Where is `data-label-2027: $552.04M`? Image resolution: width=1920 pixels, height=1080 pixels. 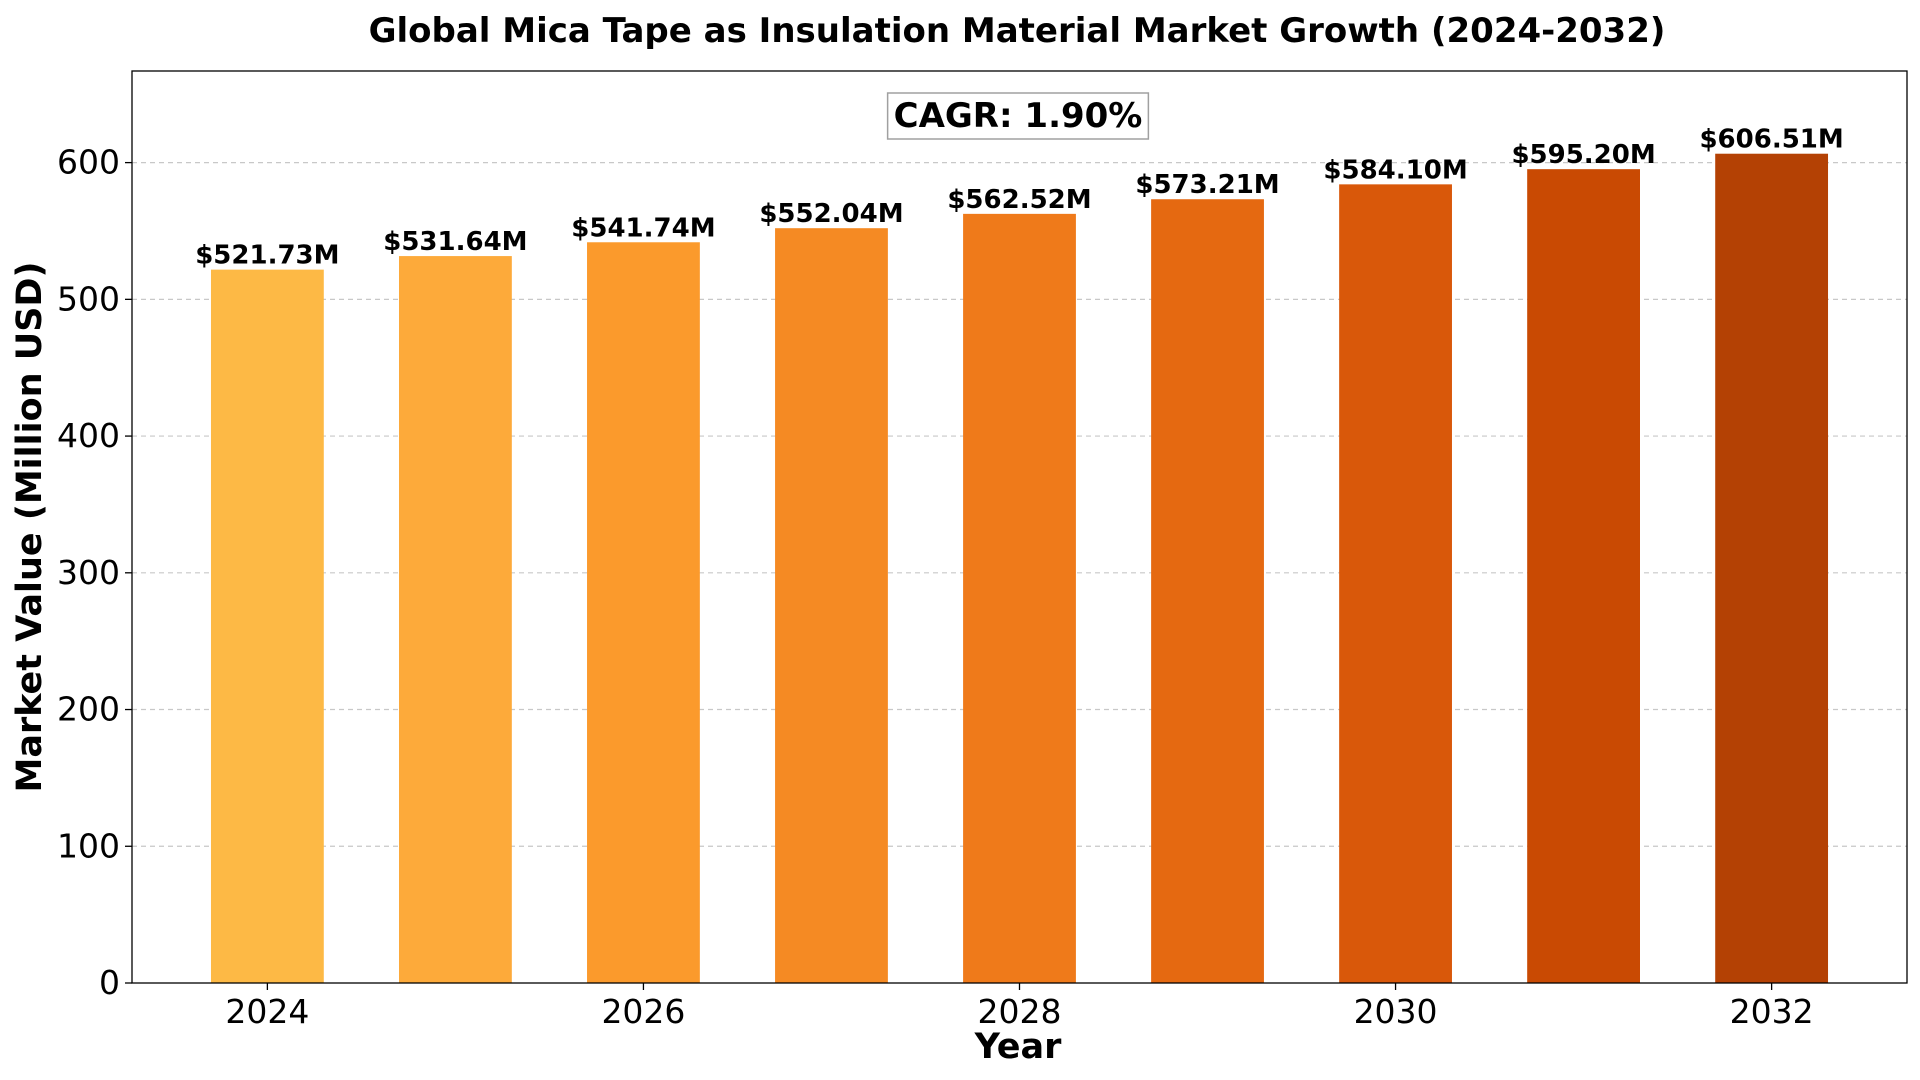 data-label-2027: $552.04M is located at coordinates (831, 214).